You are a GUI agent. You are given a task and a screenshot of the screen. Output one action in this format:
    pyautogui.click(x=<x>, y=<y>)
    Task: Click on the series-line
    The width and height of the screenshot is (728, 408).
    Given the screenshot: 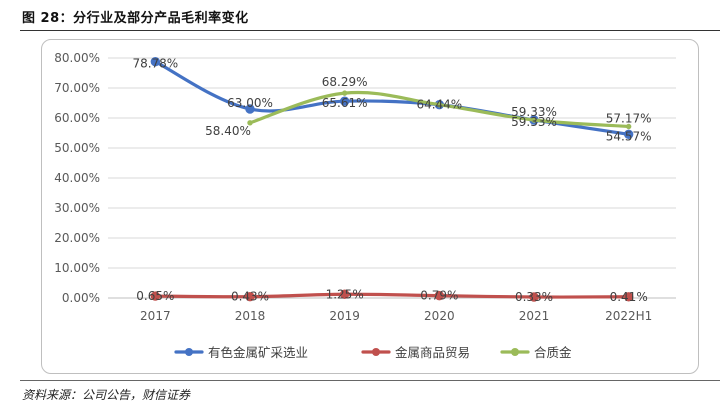 What is the action you would take?
    pyautogui.click(x=392, y=295)
    